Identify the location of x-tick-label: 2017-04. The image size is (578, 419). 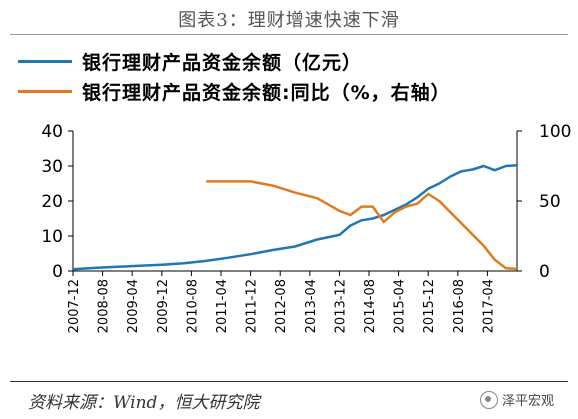
(488, 306).